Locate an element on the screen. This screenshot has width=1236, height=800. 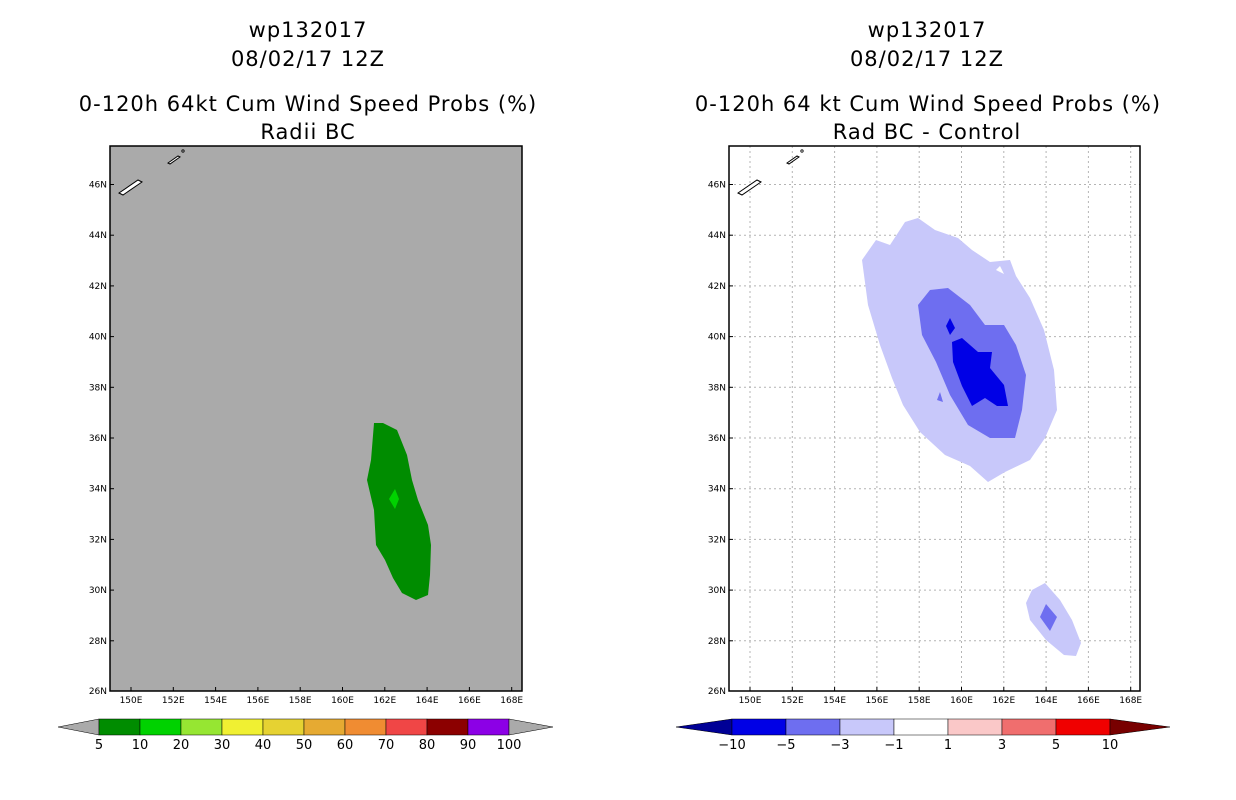
colorbar-label: 40 is located at coordinates (263, 745).